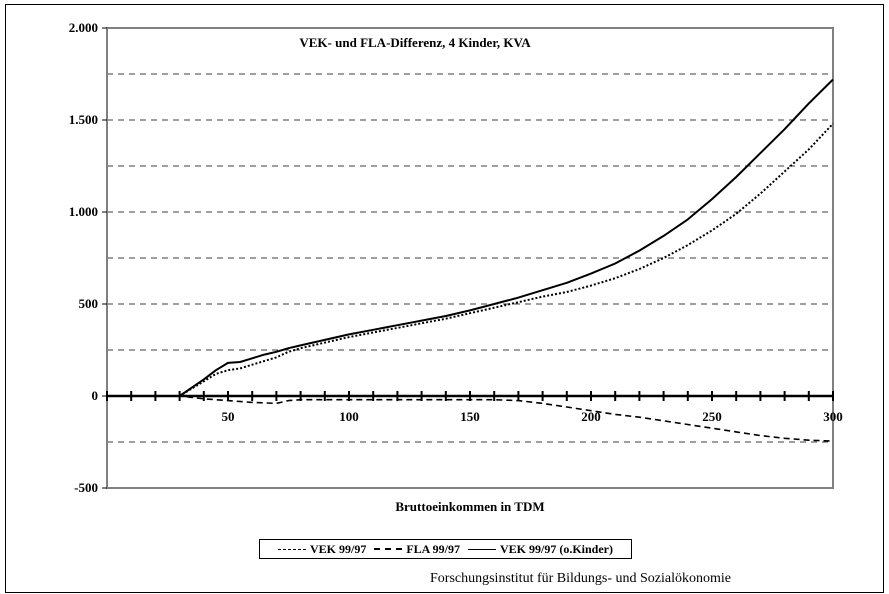 Image resolution: width=889 pixels, height=594 pixels. Describe the element at coordinates (469, 506) in the screenshot. I see `x-axis-title: Bruttoeinkommen in TDM` at that location.